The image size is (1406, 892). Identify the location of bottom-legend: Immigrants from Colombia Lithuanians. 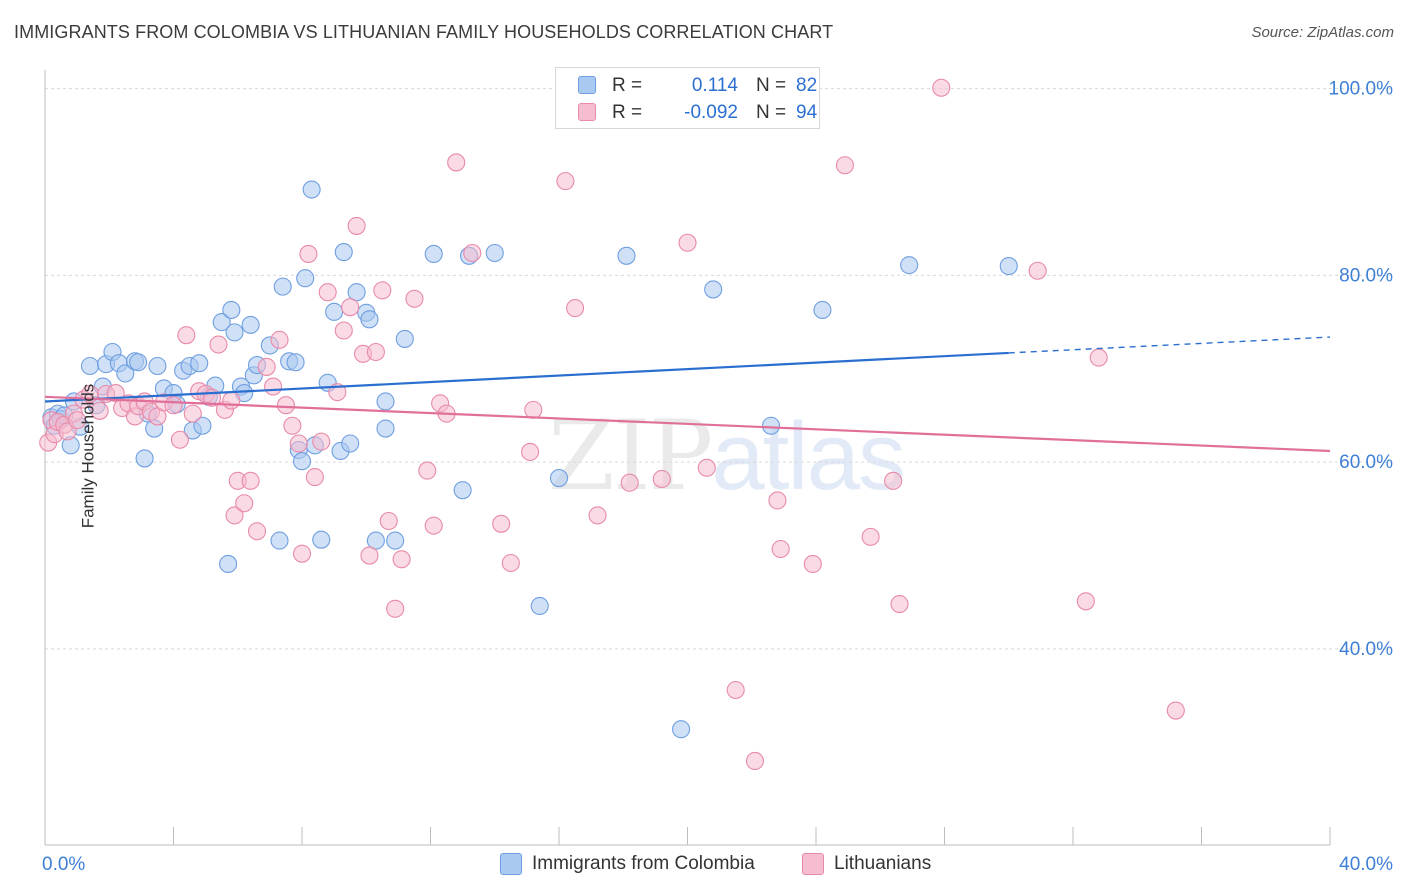
(703, 864).